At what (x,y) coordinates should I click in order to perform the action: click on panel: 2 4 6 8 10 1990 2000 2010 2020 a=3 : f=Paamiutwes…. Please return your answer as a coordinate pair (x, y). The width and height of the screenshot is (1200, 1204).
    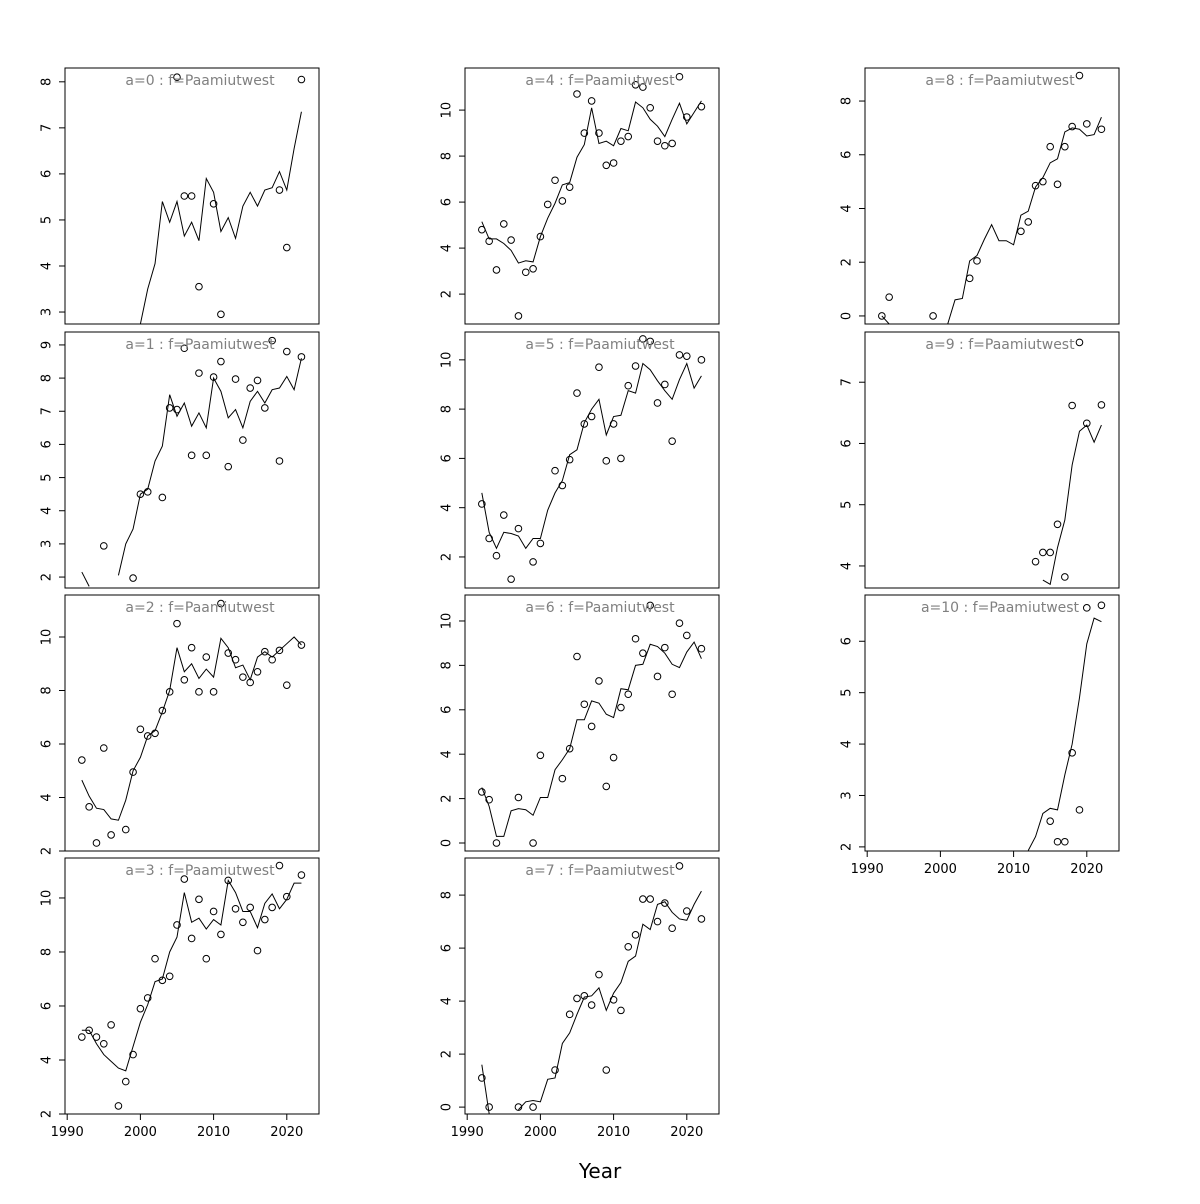
    Looking at the image, I should click on (180, 998).